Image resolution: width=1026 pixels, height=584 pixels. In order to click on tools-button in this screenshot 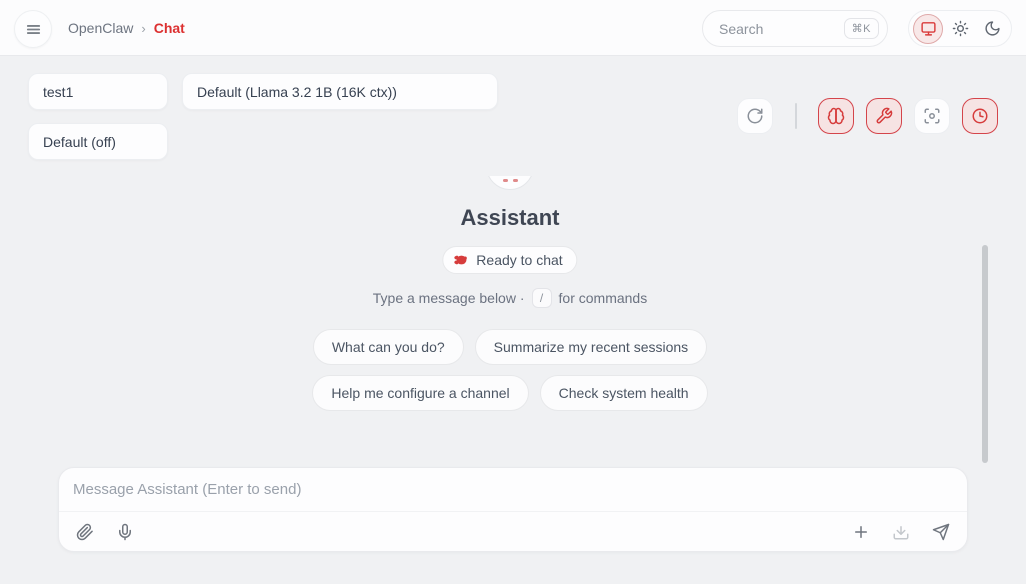, I will do `click(884, 116)`.